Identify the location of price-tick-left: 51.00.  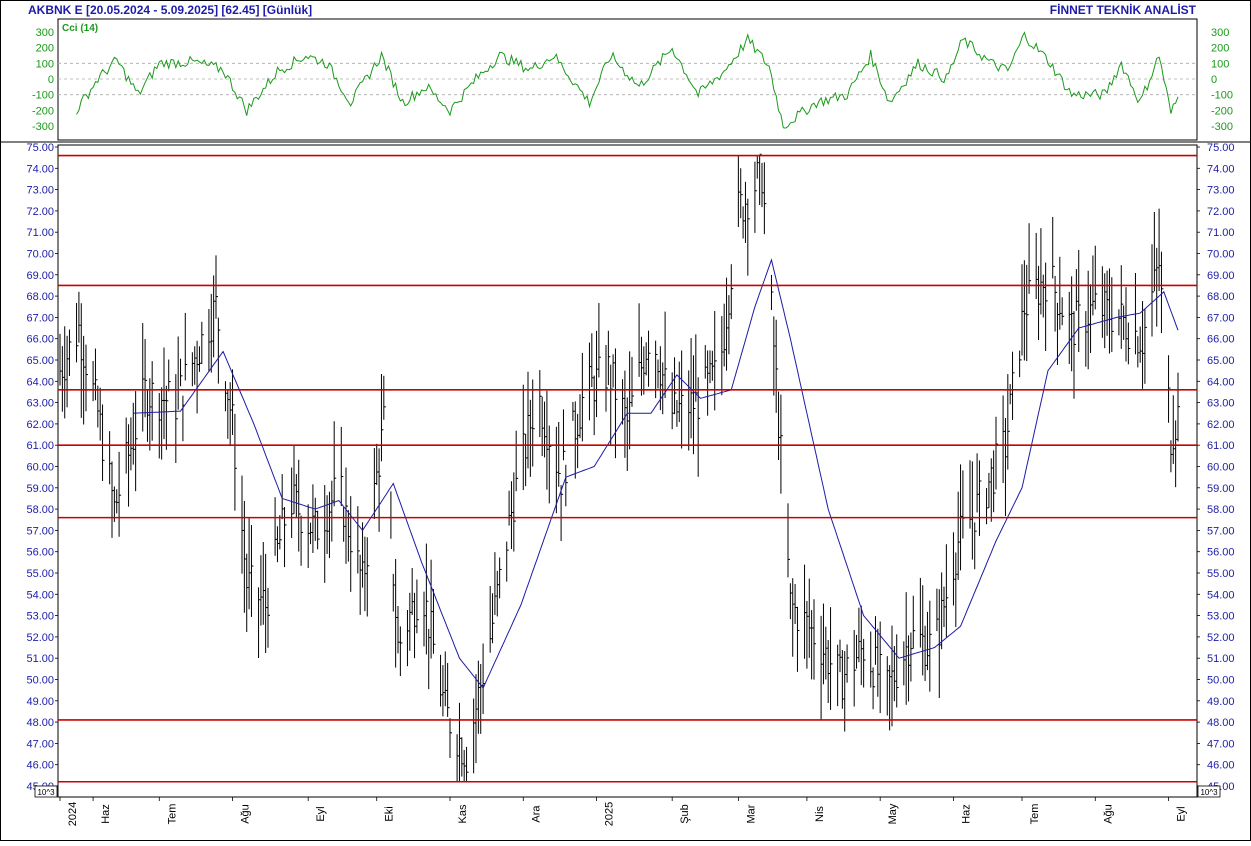
(40, 659).